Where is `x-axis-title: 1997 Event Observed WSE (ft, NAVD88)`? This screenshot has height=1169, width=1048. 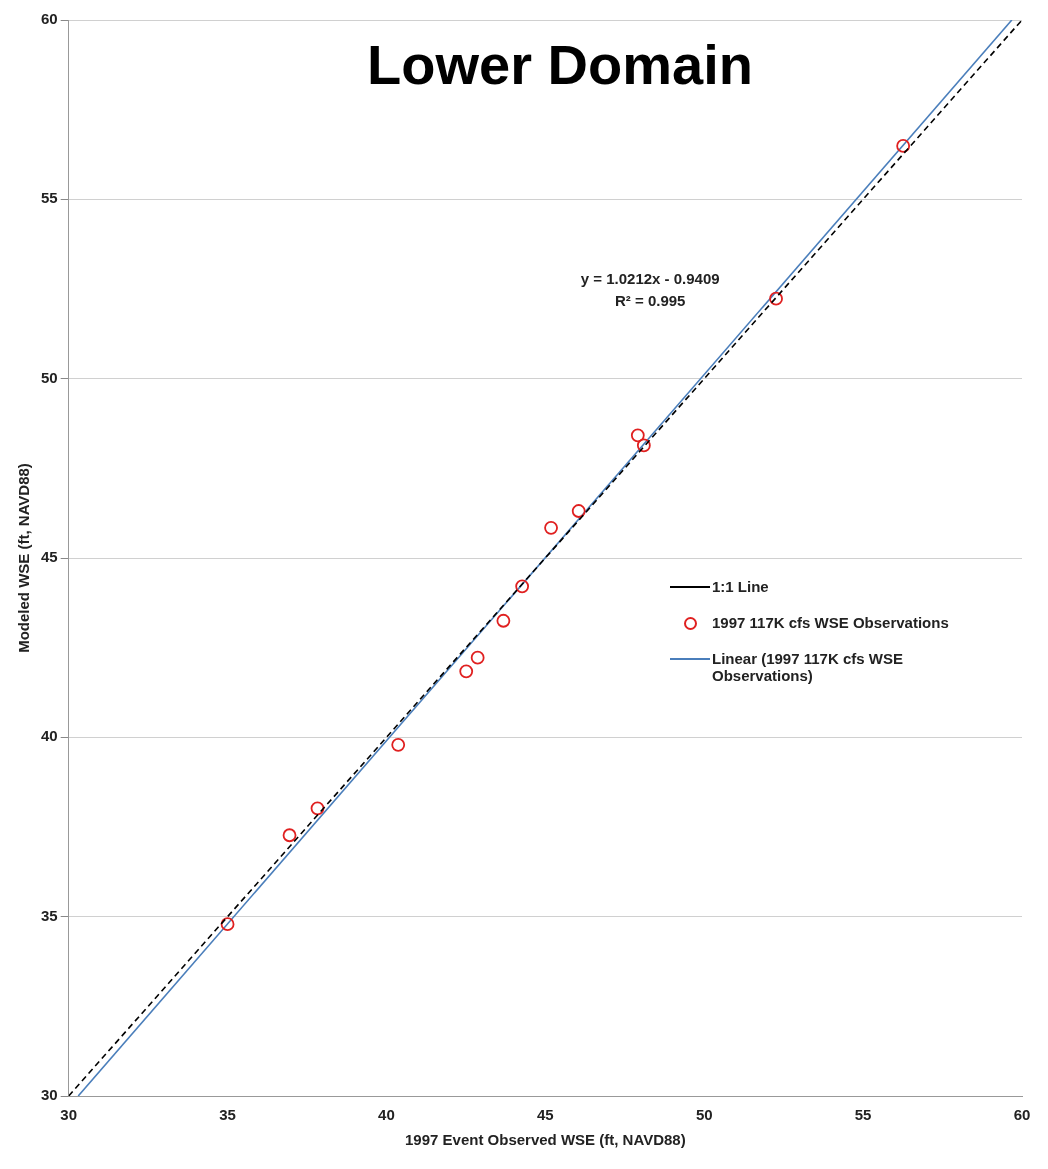
x-axis-title: 1997 Event Observed WSE (ft, NAVD88) is located at coordinates (545, 1140).